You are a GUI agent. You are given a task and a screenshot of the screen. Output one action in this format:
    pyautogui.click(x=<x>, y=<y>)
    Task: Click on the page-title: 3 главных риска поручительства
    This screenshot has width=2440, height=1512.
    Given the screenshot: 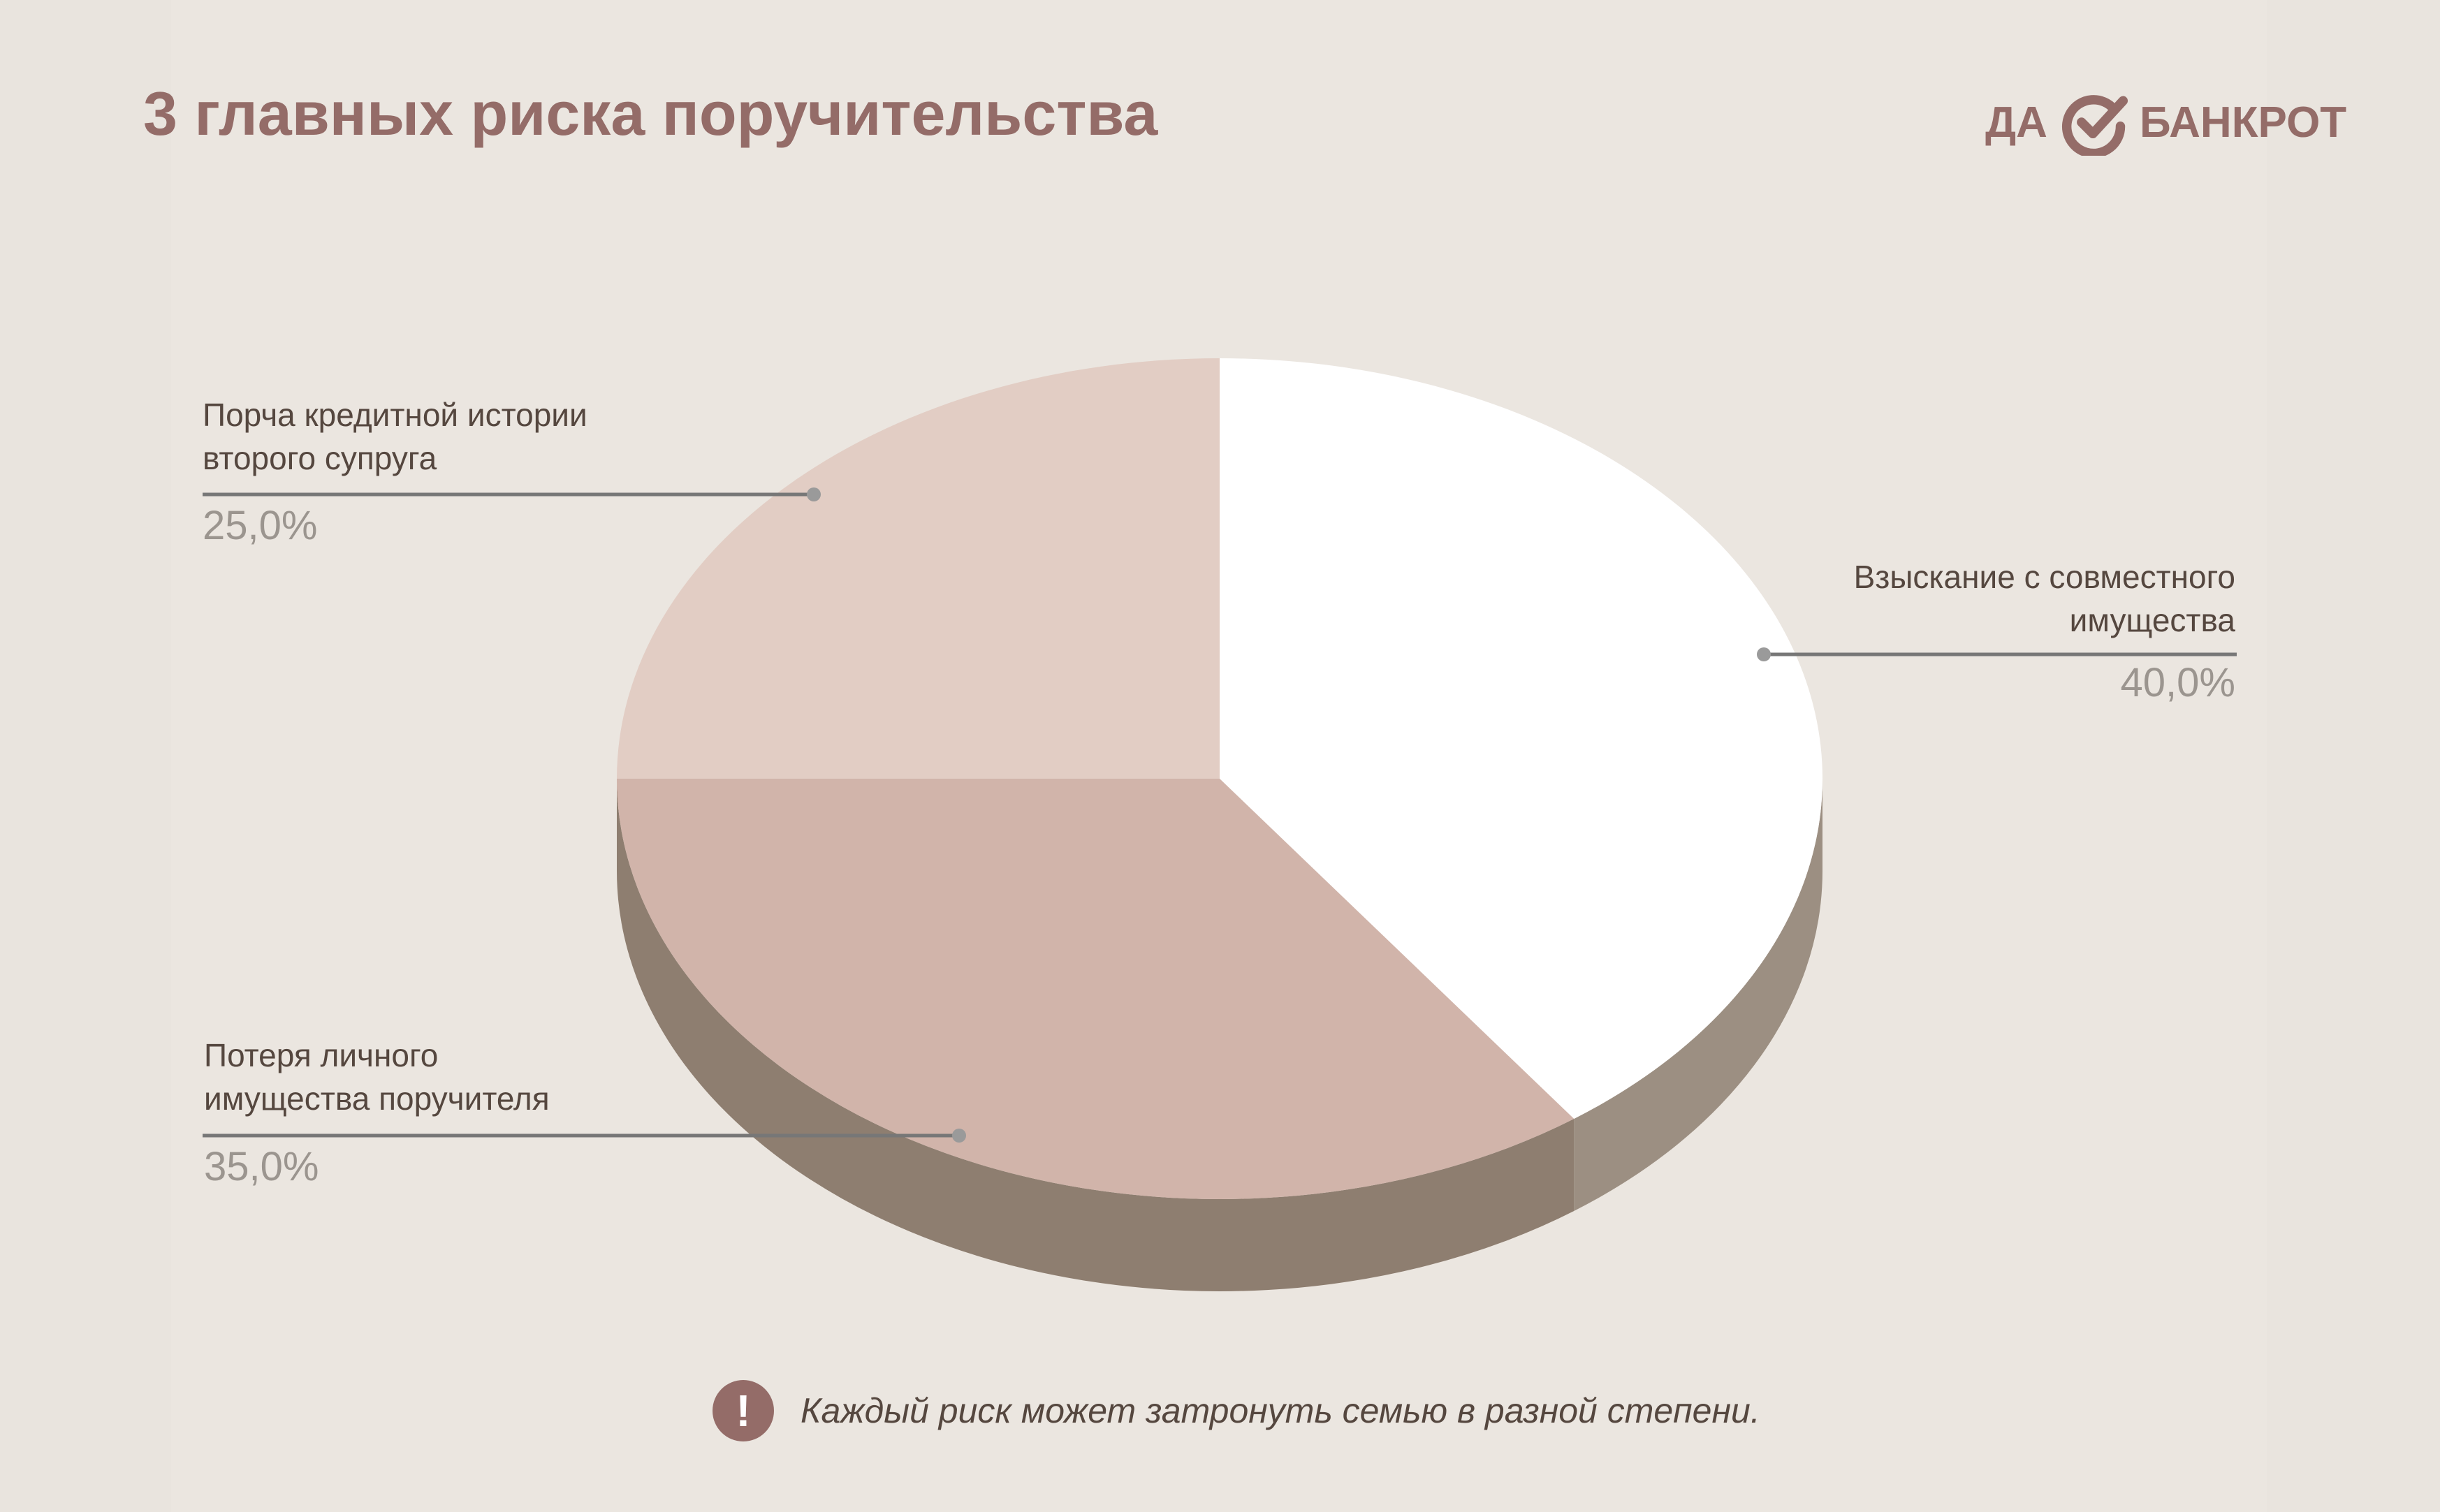 What is the action you would take?
    pyautogui.click(x=650, y=114)
    